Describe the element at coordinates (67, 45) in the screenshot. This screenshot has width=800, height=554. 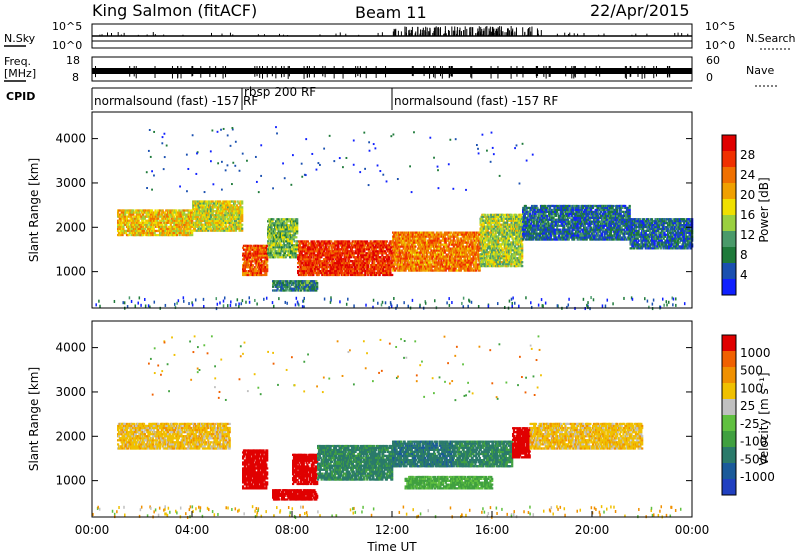
I see `nsky-tick-bottom: 10^0` at that location.